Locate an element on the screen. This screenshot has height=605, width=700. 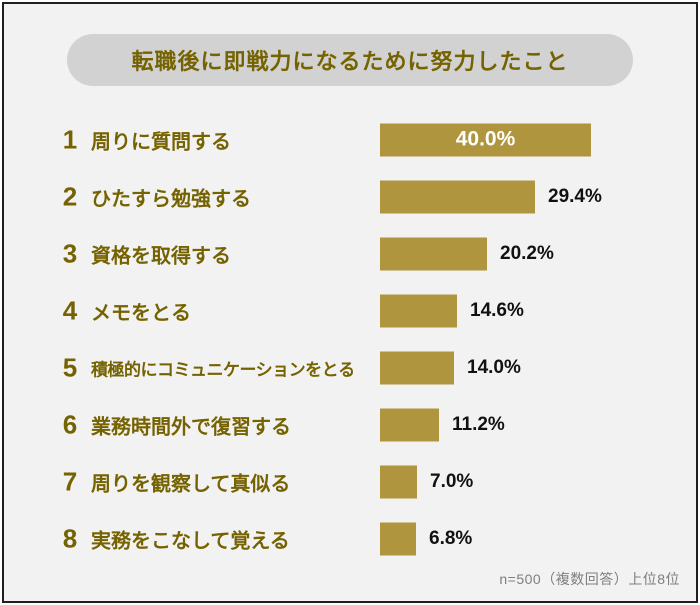
value-label: 14.6% is located at coordinates (497, 310).